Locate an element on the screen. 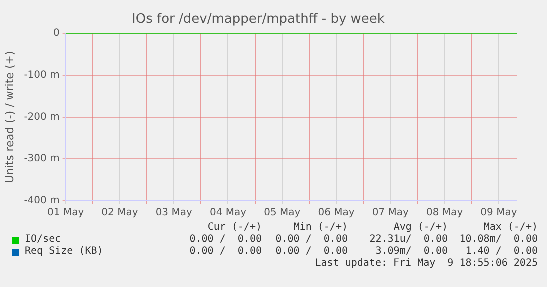 The image size is (547, 287). text: 3.09m/ 0.00 is located at coordinates (411, 252).